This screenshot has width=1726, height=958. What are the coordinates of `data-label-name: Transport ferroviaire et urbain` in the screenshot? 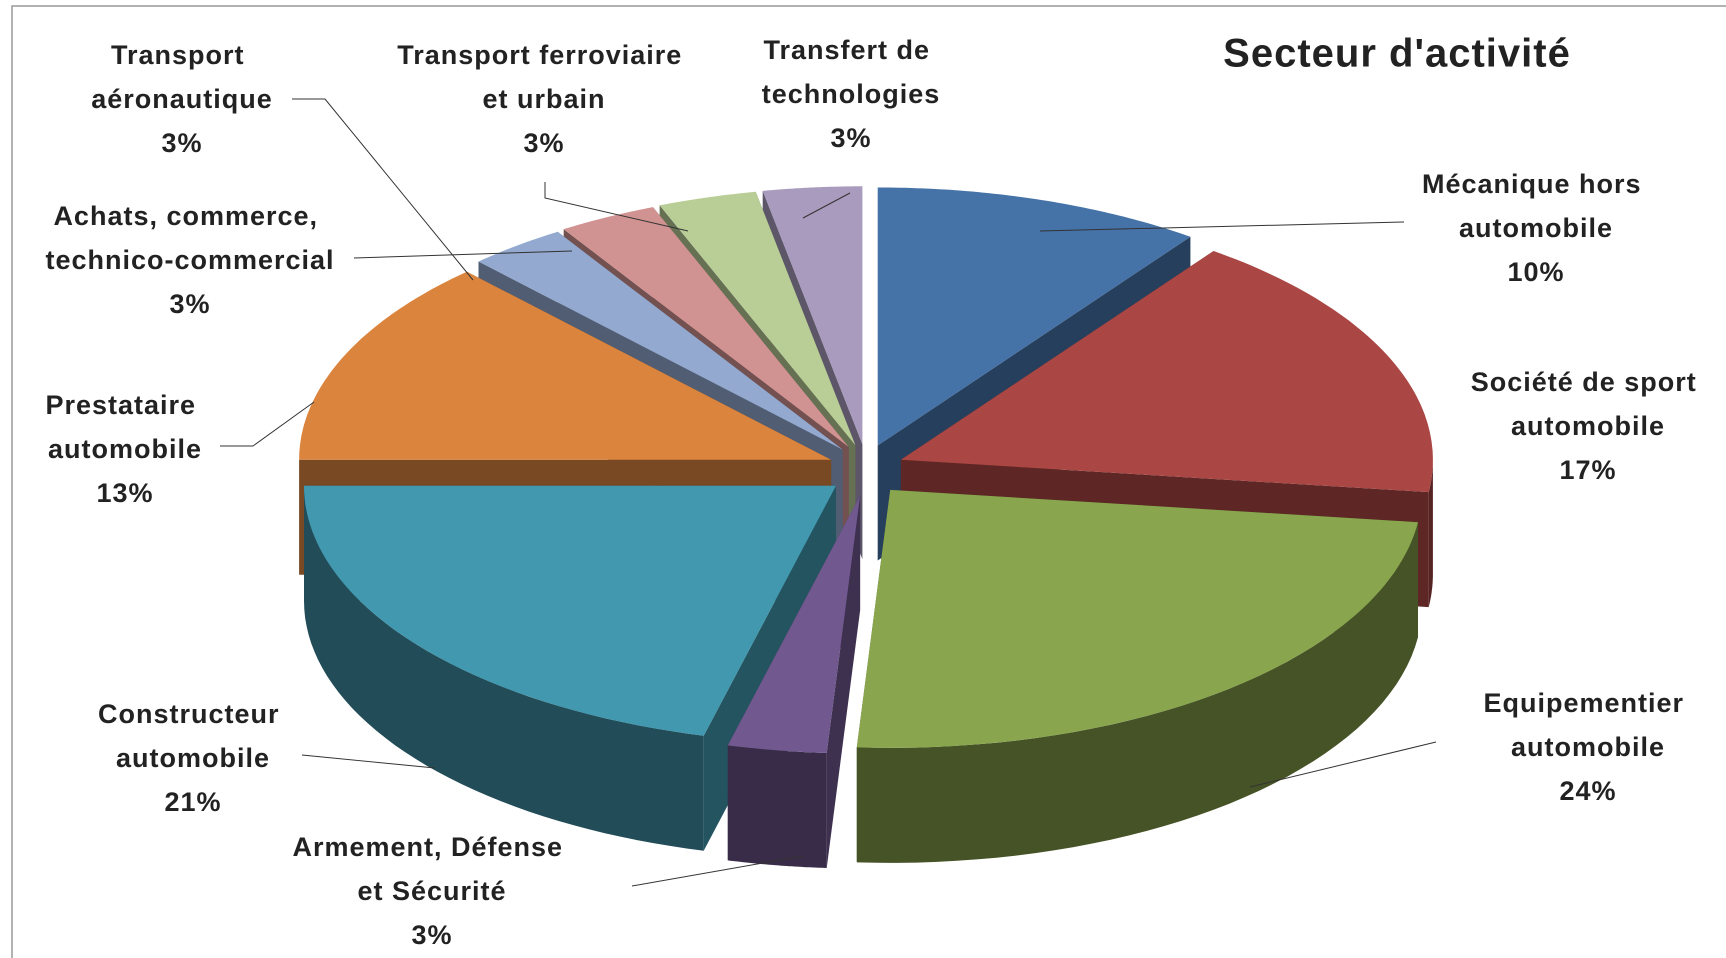 It's located at (544, 77).